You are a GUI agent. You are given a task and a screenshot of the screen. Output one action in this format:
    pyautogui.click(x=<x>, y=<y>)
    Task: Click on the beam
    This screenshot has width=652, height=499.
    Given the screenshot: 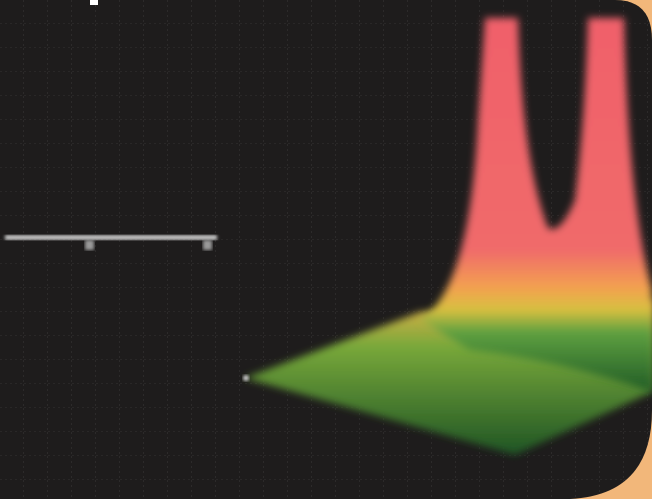 What is the action you would take?
    pyautogui.click(x=111, y=242)
    